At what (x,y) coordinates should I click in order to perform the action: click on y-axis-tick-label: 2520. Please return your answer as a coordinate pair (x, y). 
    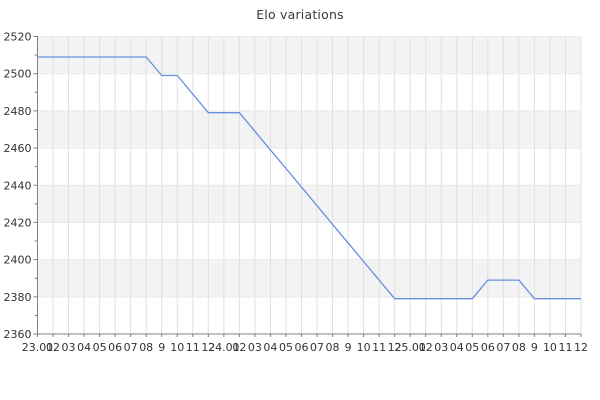
    Looking at the image, I should click on (18, 37).